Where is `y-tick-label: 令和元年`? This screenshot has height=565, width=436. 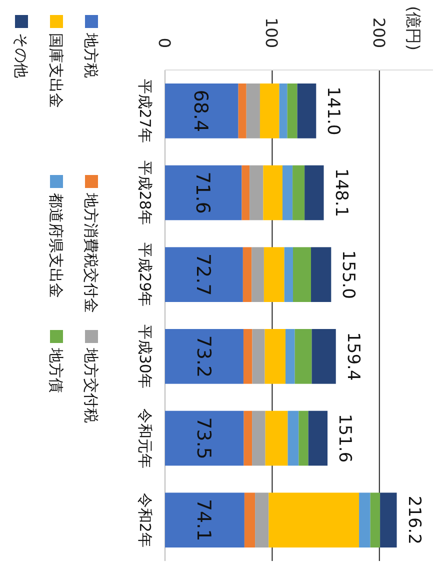 y-tick-label: 令和元年 is located at coordinates (145, 438).